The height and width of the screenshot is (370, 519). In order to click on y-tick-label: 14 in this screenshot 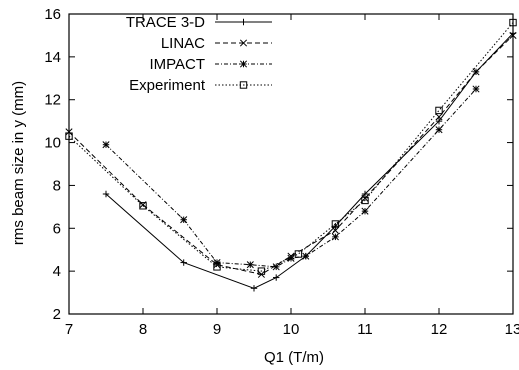, I will do `click(52, 57)`.